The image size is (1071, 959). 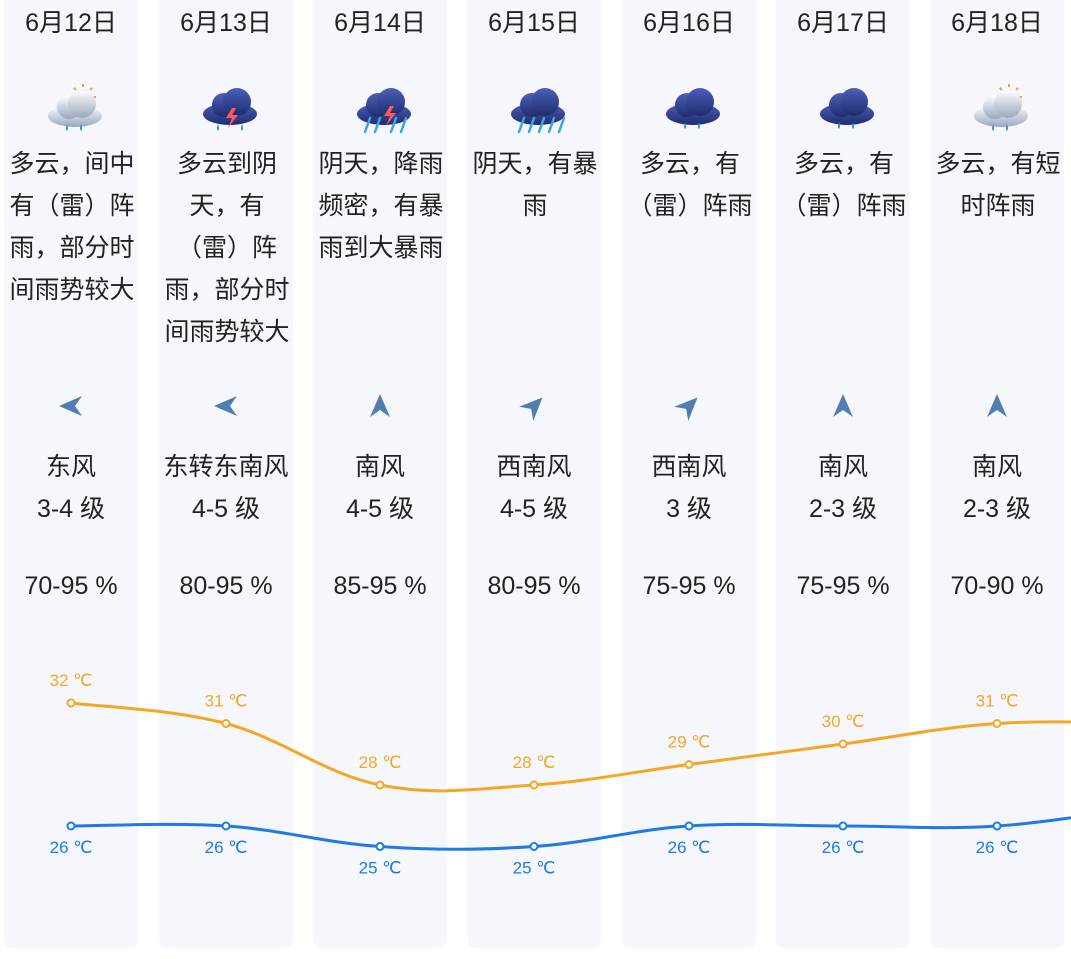 What do you see at coordinates (535, 164) in the screenshot?
I see `desc-line: 阴天，有暴` at bounding box center [535, 164].